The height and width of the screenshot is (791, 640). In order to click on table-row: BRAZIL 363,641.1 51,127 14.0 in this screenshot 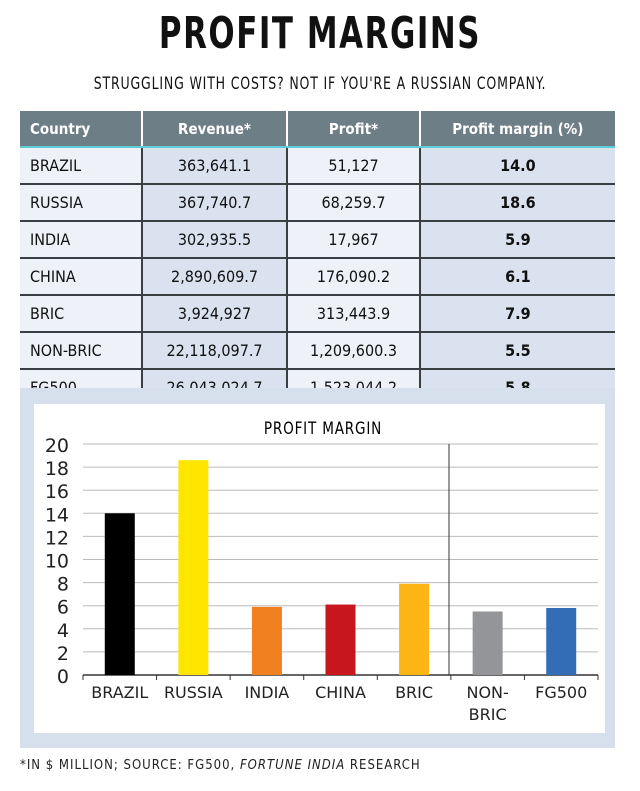, I will do `click(317, 165)`.